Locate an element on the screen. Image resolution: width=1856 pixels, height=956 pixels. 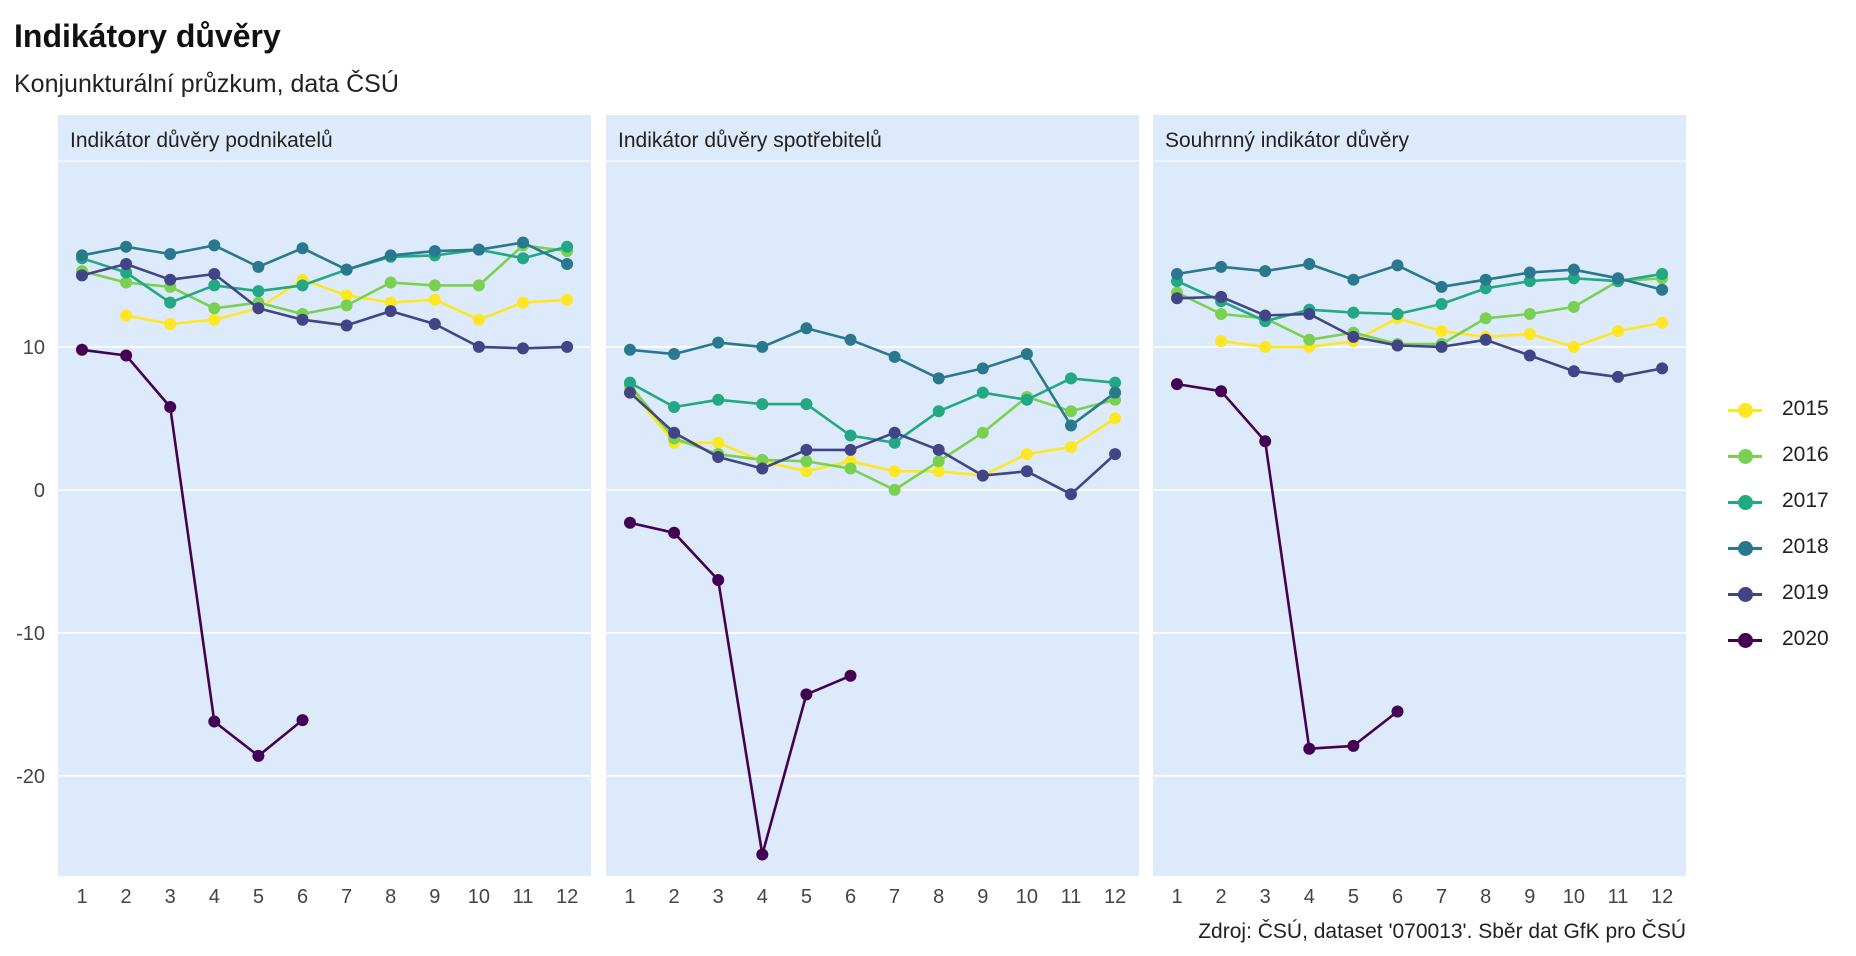
legend-item-2015: 2015 is located at coordinates (1788, 410).